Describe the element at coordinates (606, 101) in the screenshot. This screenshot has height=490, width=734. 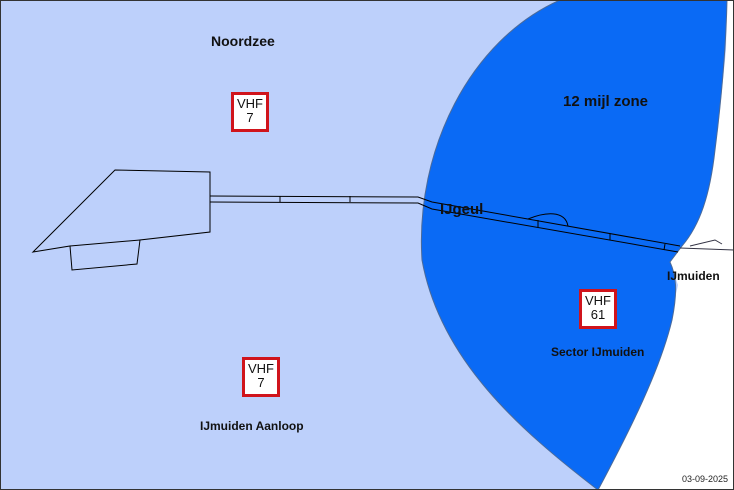
I see `label-12-mile-zone: 12 mijl zone` at that location.